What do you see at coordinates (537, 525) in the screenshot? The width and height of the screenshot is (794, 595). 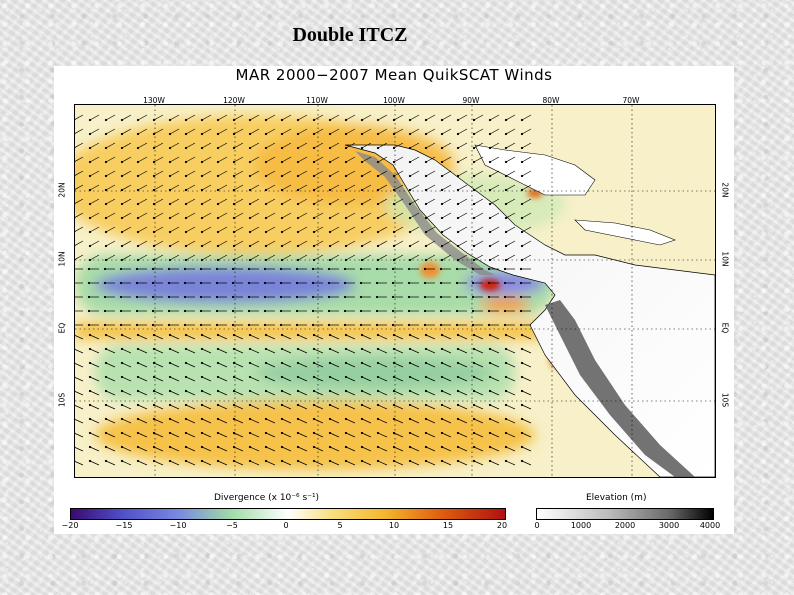 I see `elevation-tick: 0` at bounding box center [537, 525].